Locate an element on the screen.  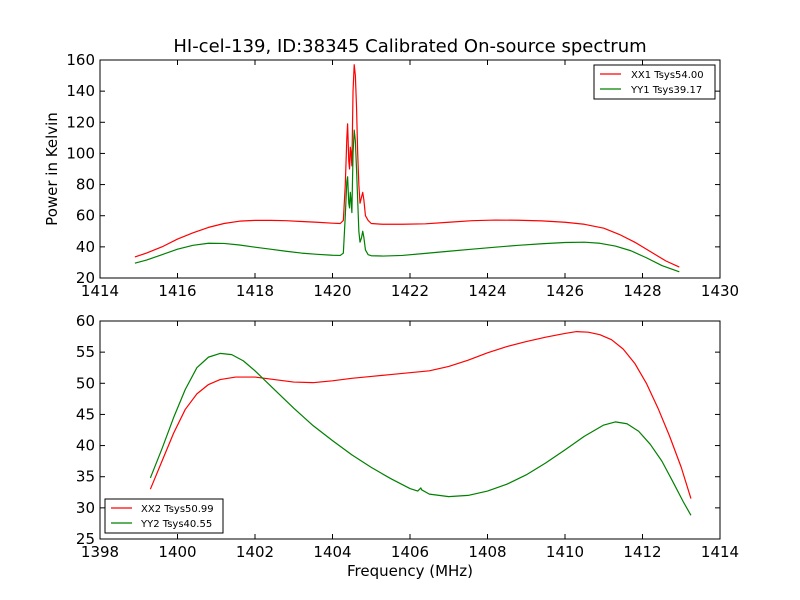
bottom-y-tick-label: 25 is located at coordinates (85, 539).